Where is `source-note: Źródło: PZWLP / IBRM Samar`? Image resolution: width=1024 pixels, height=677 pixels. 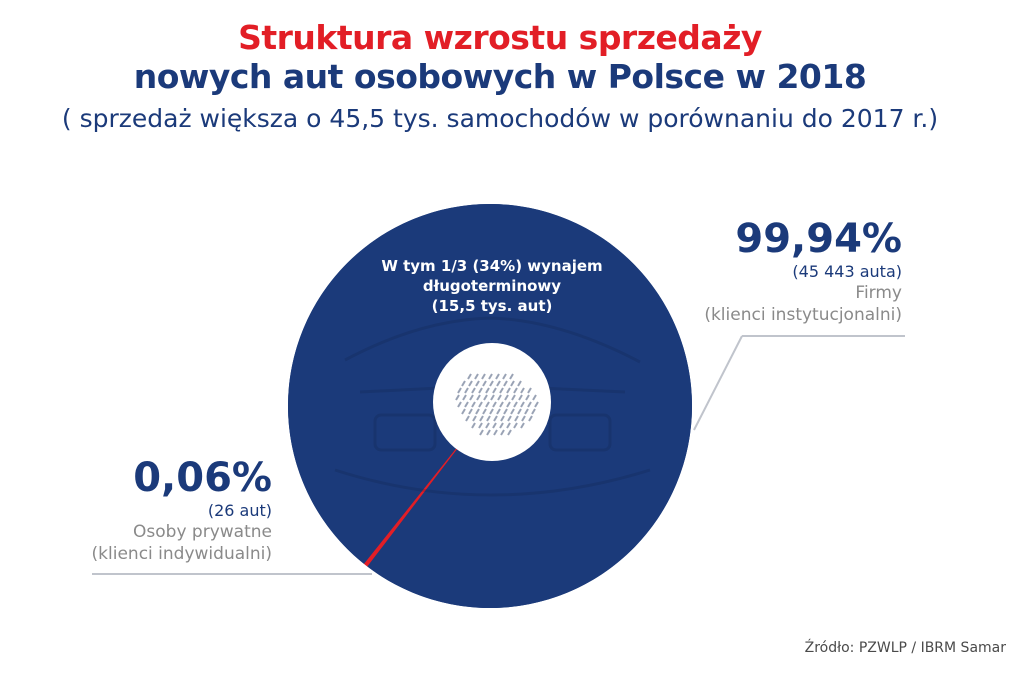 source-note: Źródło: PZWLP / IBRM Samar is located at coordinates (905, 648).